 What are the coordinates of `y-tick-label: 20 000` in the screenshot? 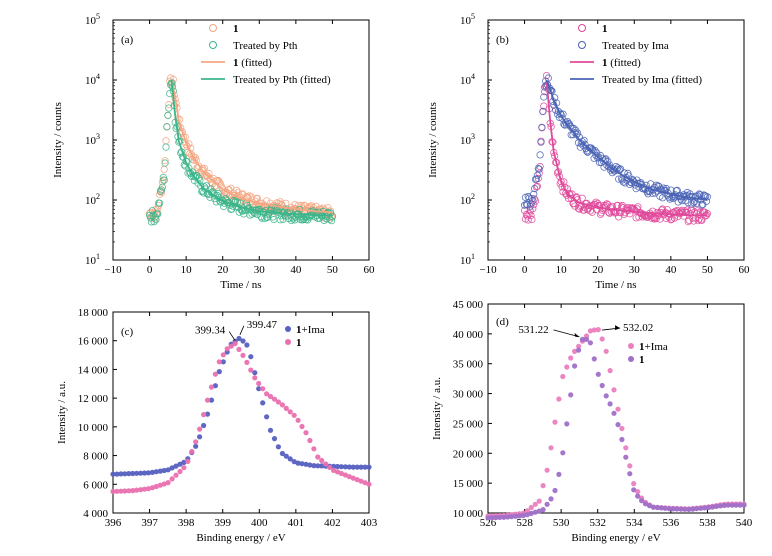 It's located at (468, 454).